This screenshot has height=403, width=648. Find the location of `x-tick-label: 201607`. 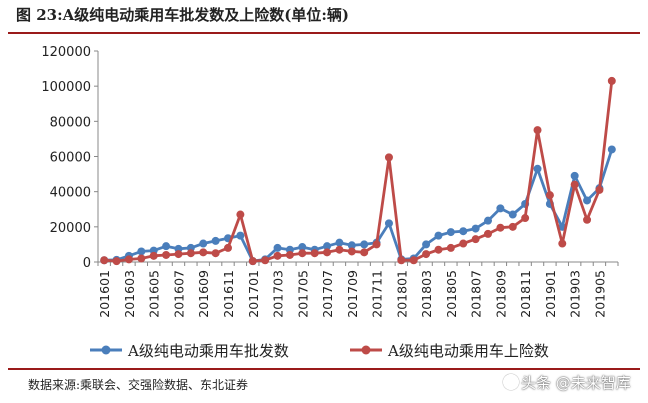

x-tick-label: 201607 is located at coordinates (178, 294).